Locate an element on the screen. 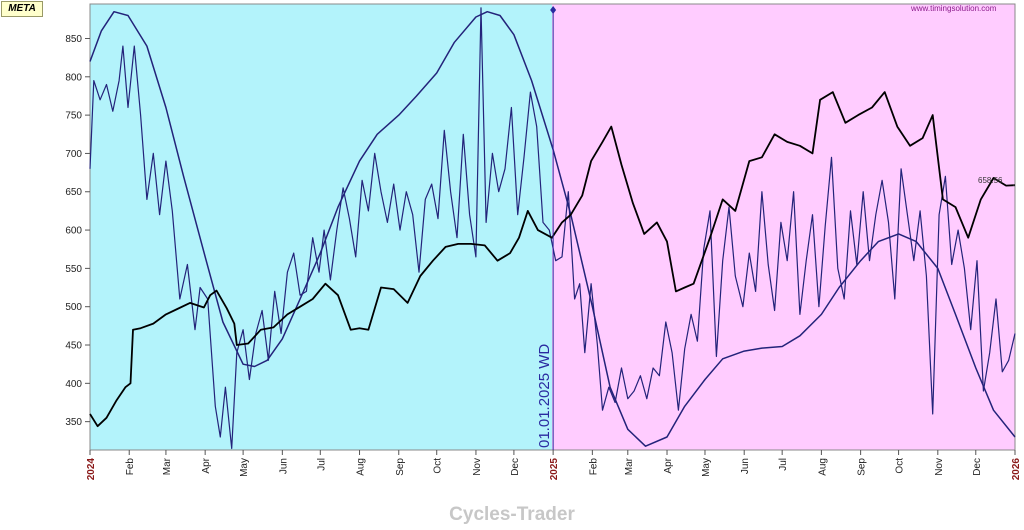 This screenshot has height=530, width=1024. y-tick-label: 600 is located at coordinates (73, 231).